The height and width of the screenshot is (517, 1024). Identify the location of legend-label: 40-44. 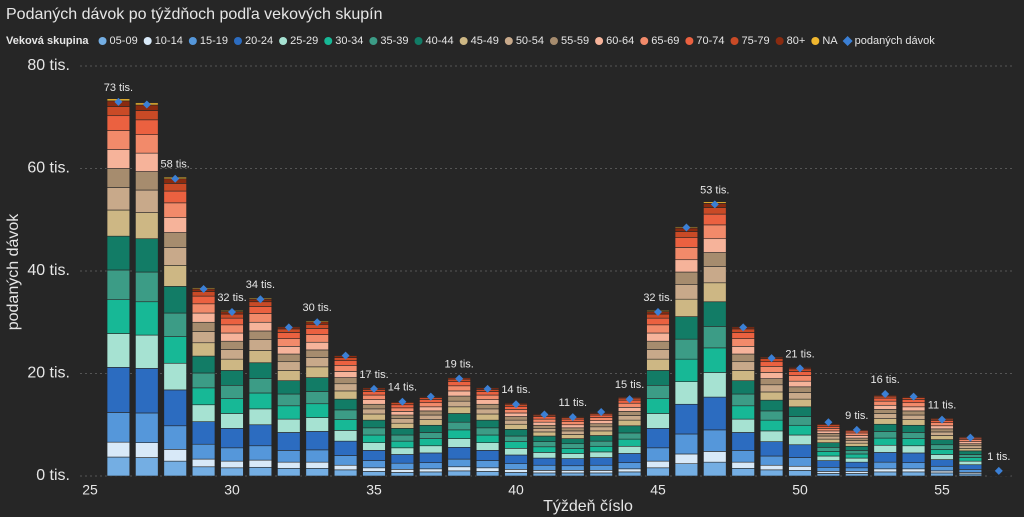
(440, 41).